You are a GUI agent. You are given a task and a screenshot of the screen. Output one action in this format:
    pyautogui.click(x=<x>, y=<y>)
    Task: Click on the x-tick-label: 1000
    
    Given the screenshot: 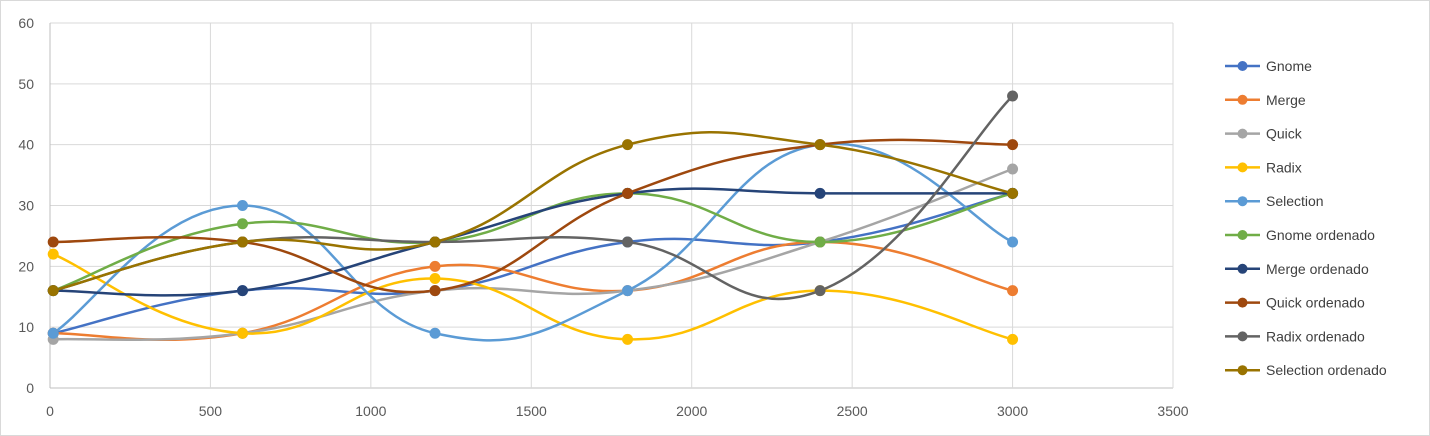 What is the action you would take?
    pyautogui.click(x=370, y=411)
    